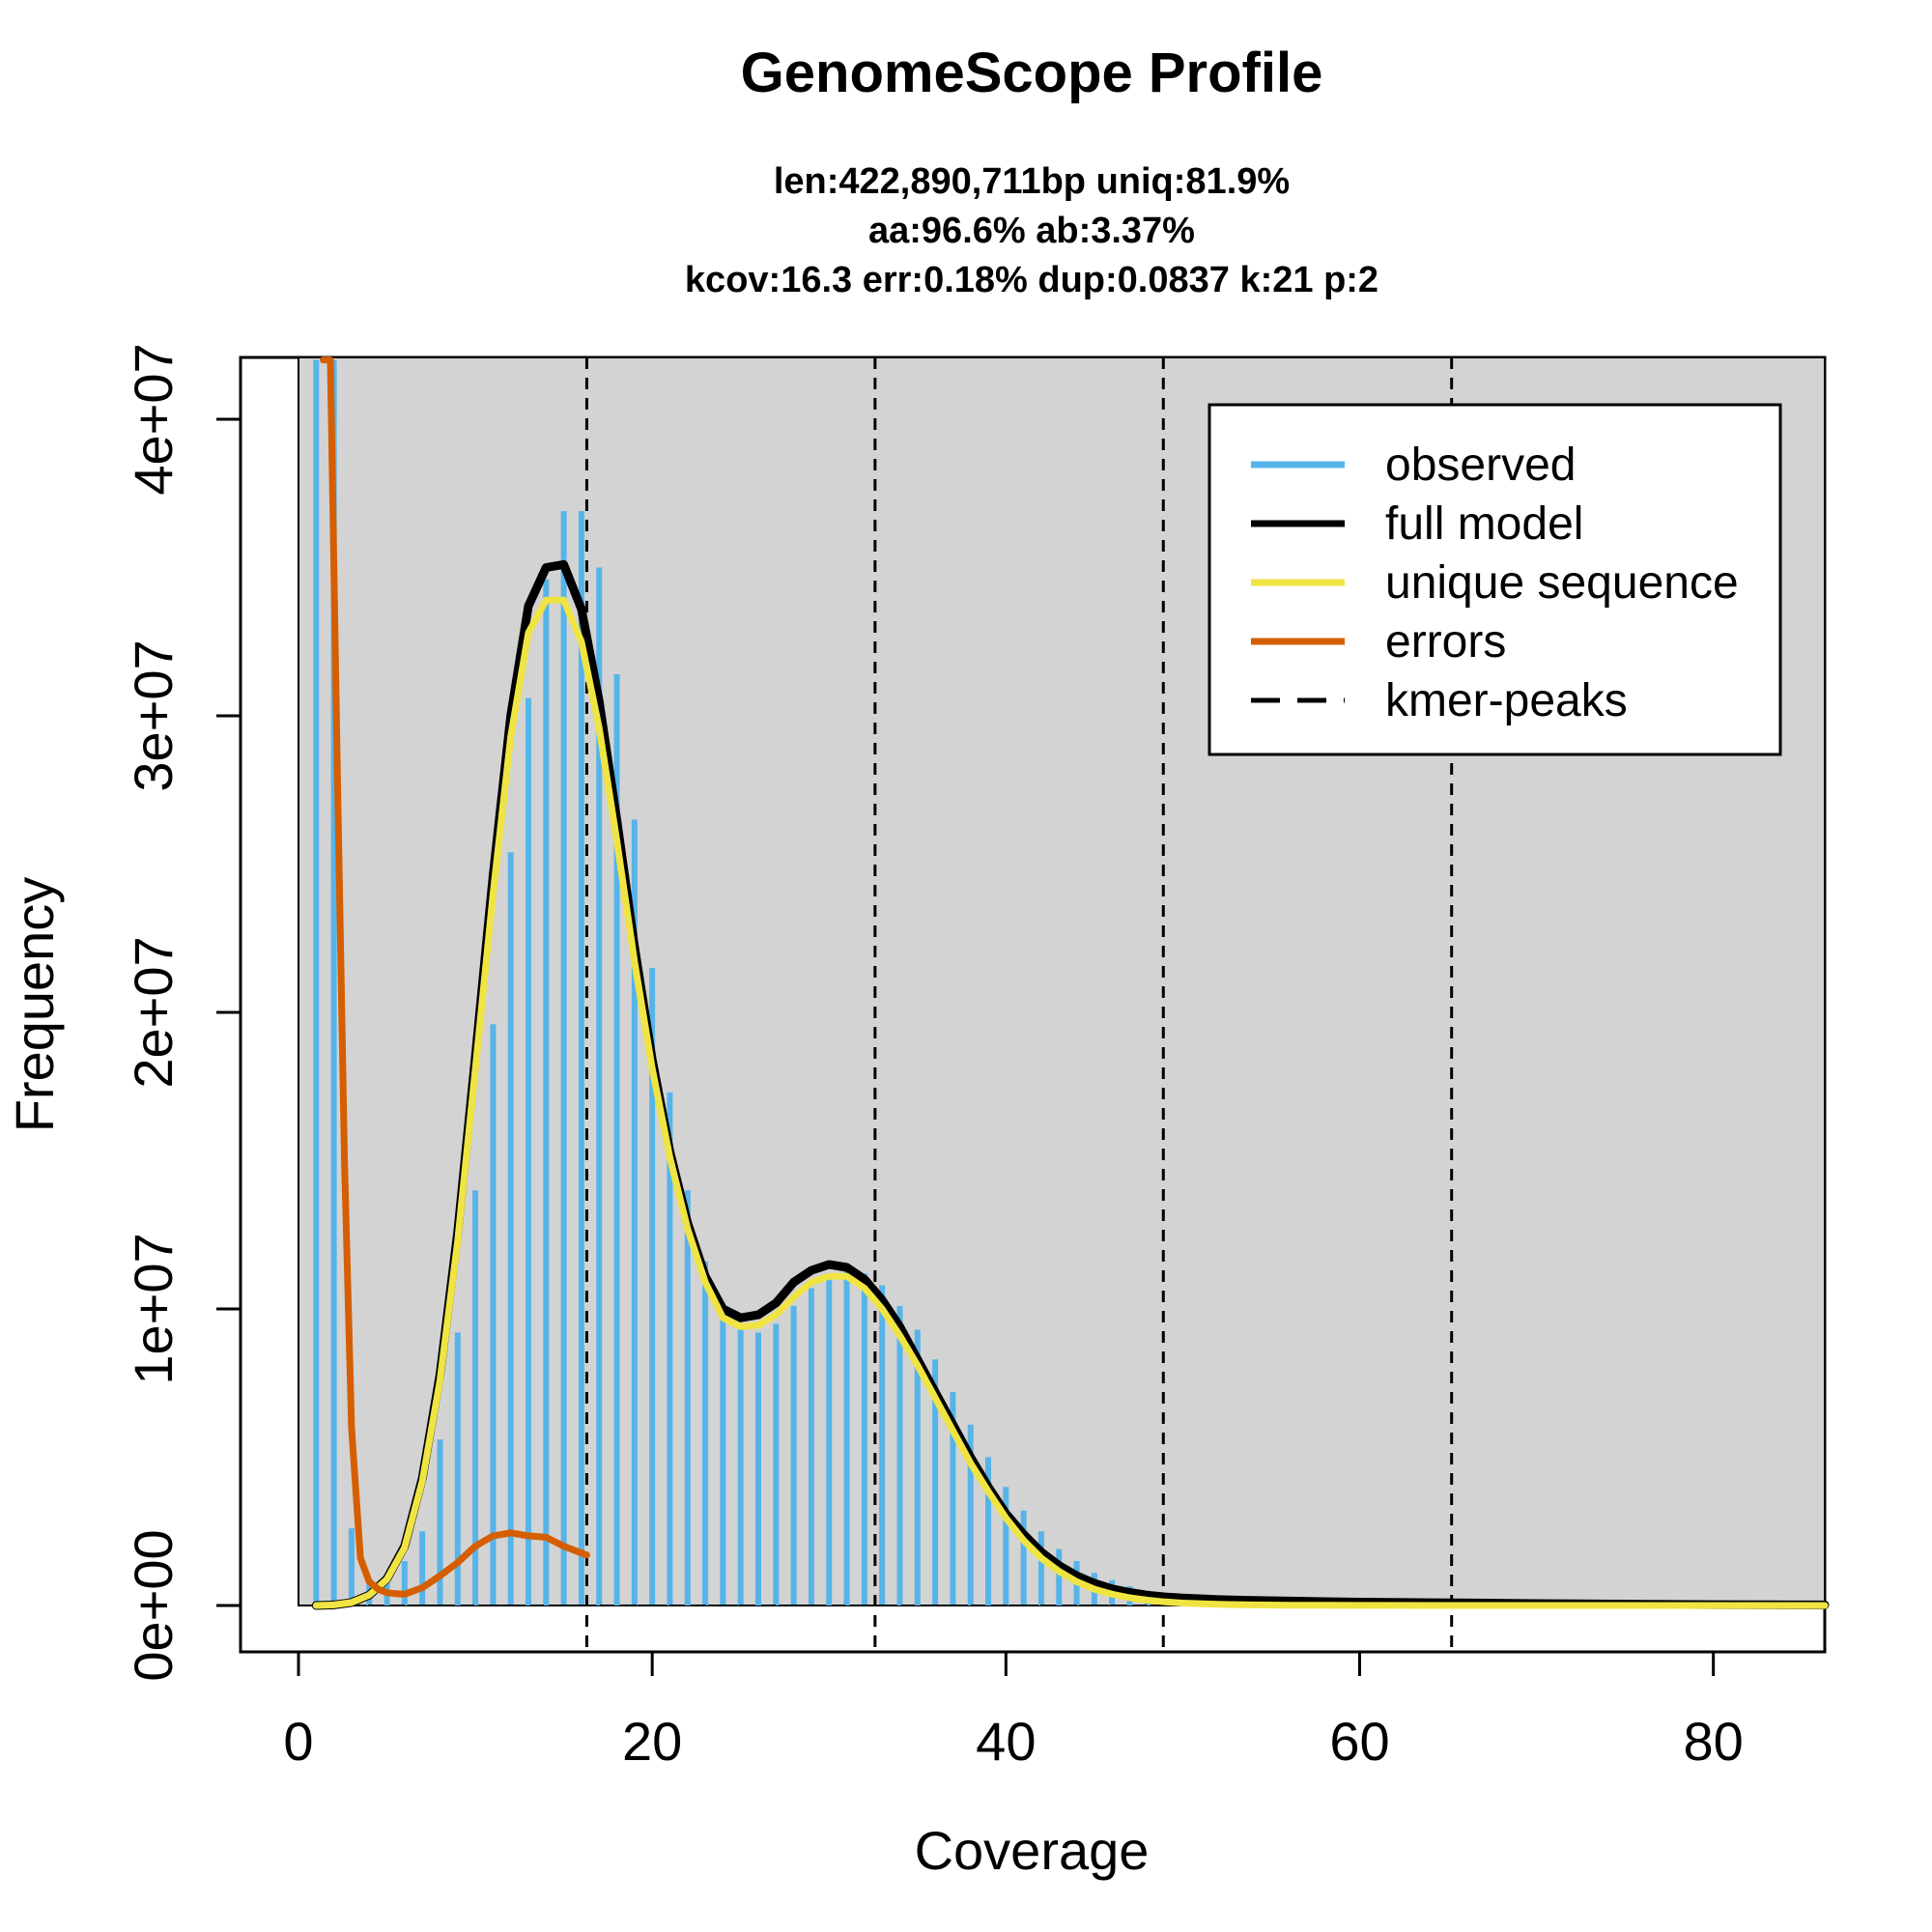 The height and width of the screenshot is (1932, 1932). I want to click on chart-subtitle-line-1: len:422,890,711bp uniq:81.9%, so click(1032, 181).